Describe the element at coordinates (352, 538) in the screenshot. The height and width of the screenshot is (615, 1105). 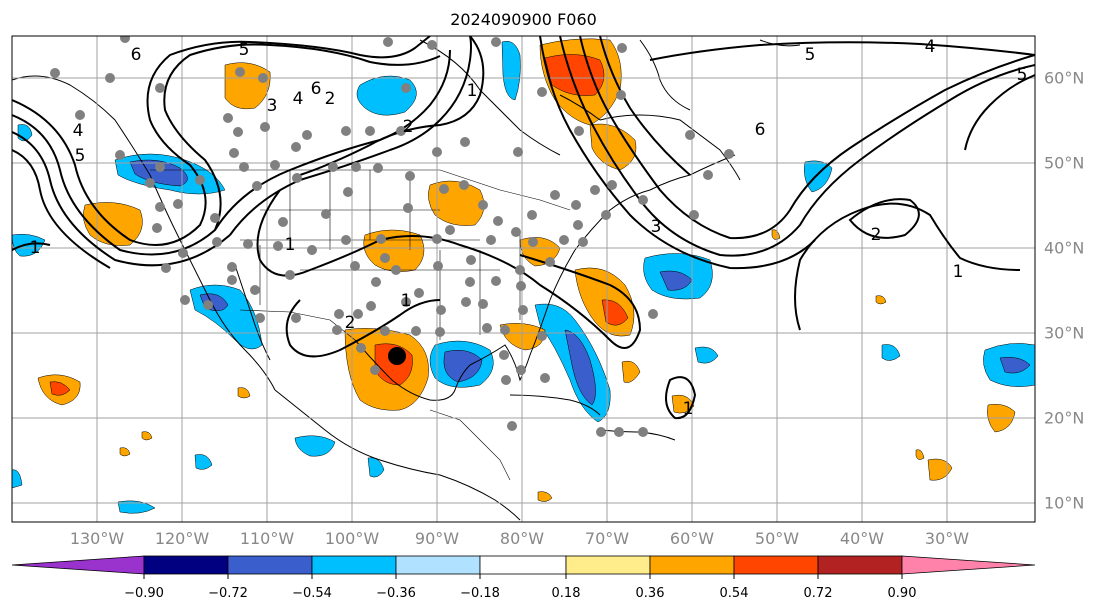
I see `lon-label: 100°W` at that location.